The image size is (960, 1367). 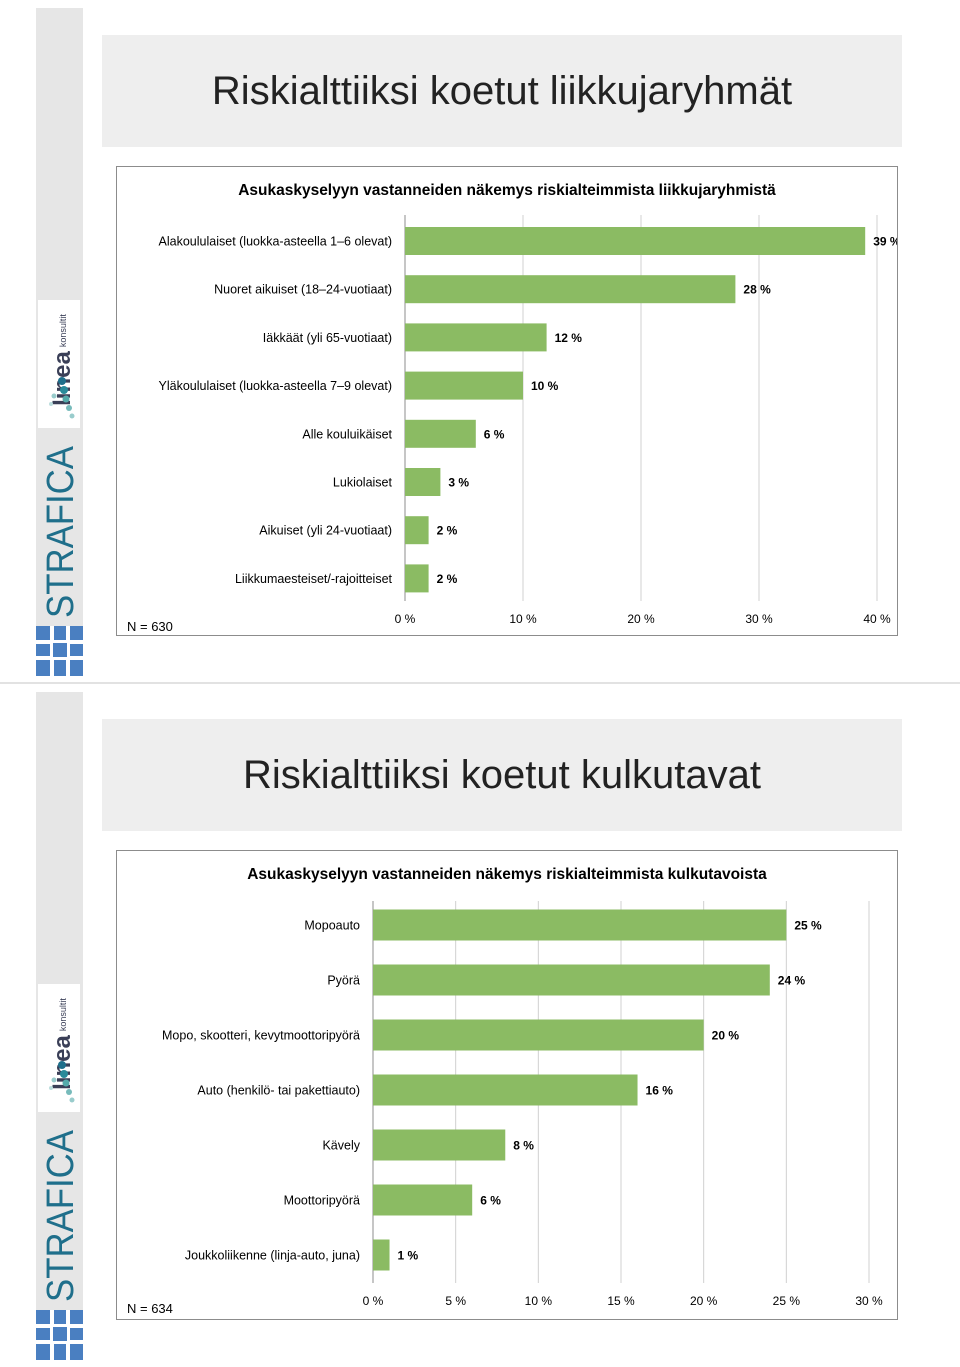 What do you see at coordinates (347, 434) in the screenshot?
I see `category-label: Alle kouluikäiset` at bounding box center [347, 434].